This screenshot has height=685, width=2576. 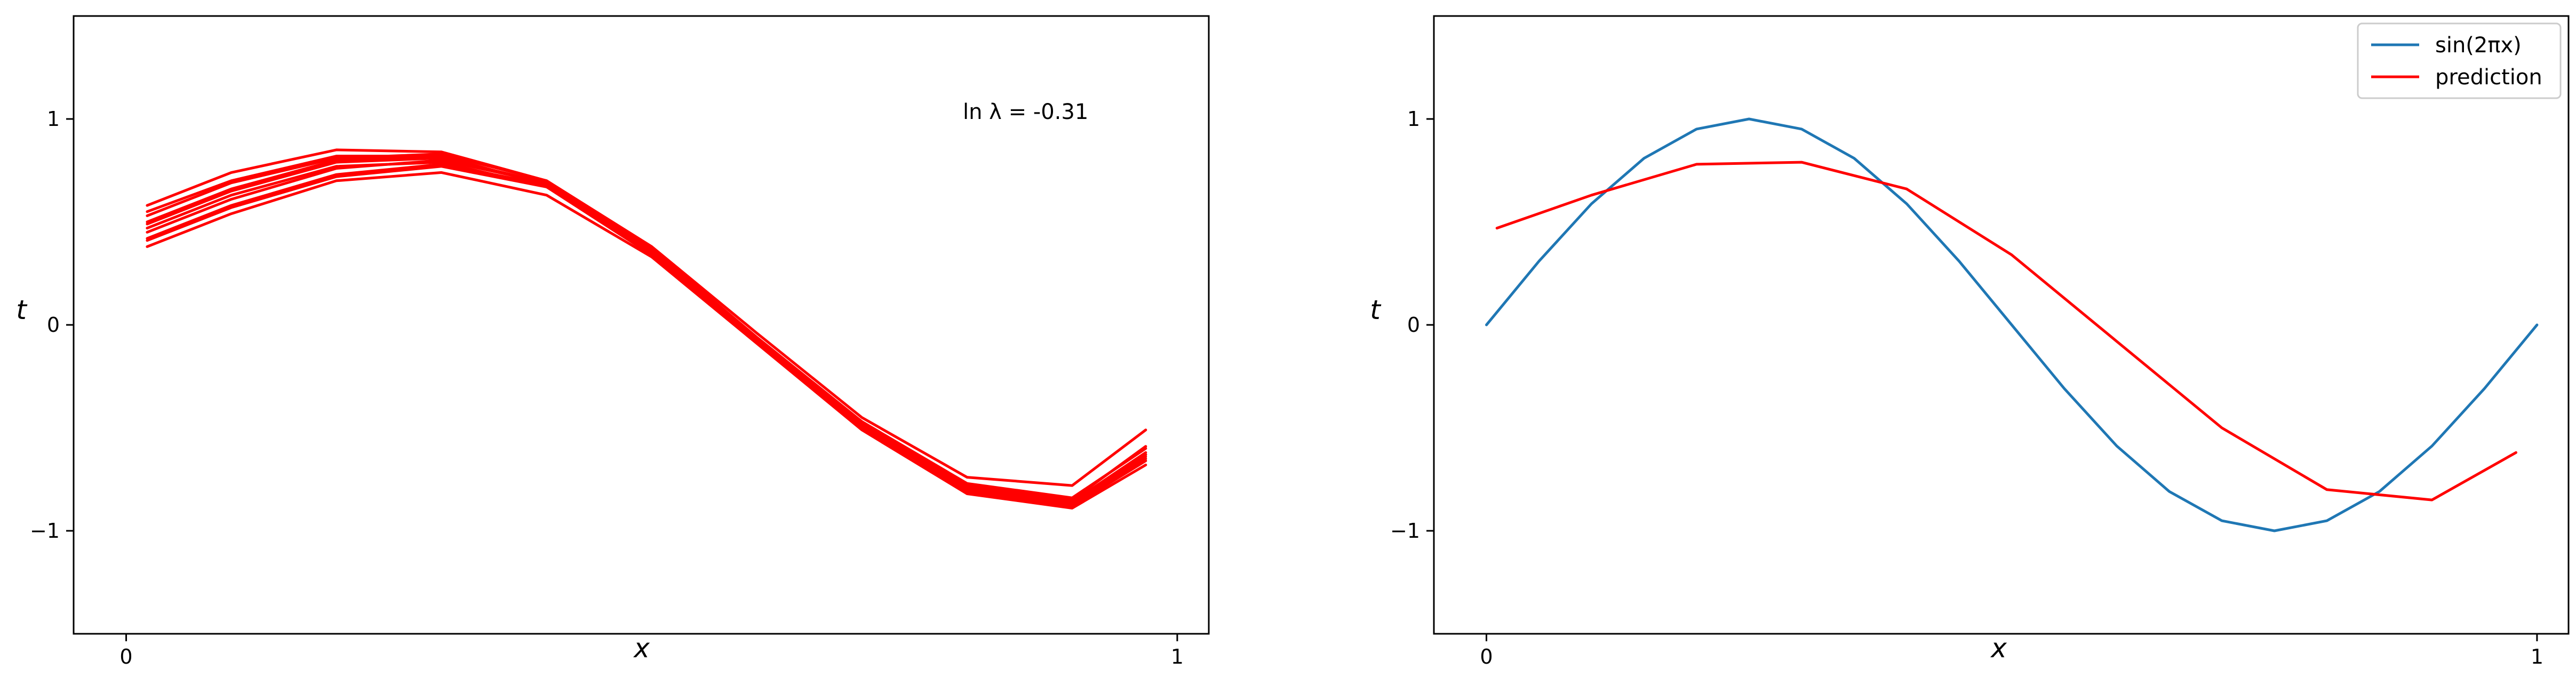 What do you see at coordinates (1025, 112) in the screenshot?
I see `left-annotation: ln λ = -0.31` at bounding box center [1025, 112].